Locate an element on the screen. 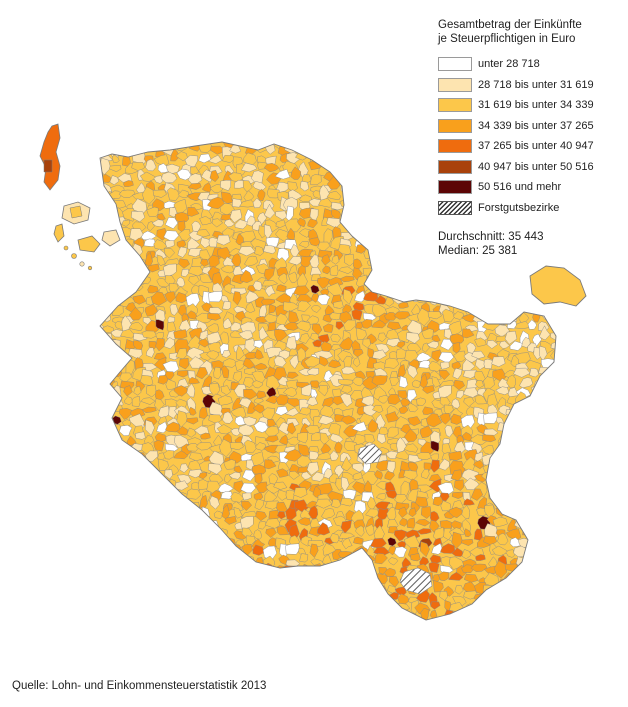 Image resolution: width=628 pixels, height=707 pixels. legend-title-line1: Gesamtbetrag der Einkünfte is located at coordinates (510, 25).